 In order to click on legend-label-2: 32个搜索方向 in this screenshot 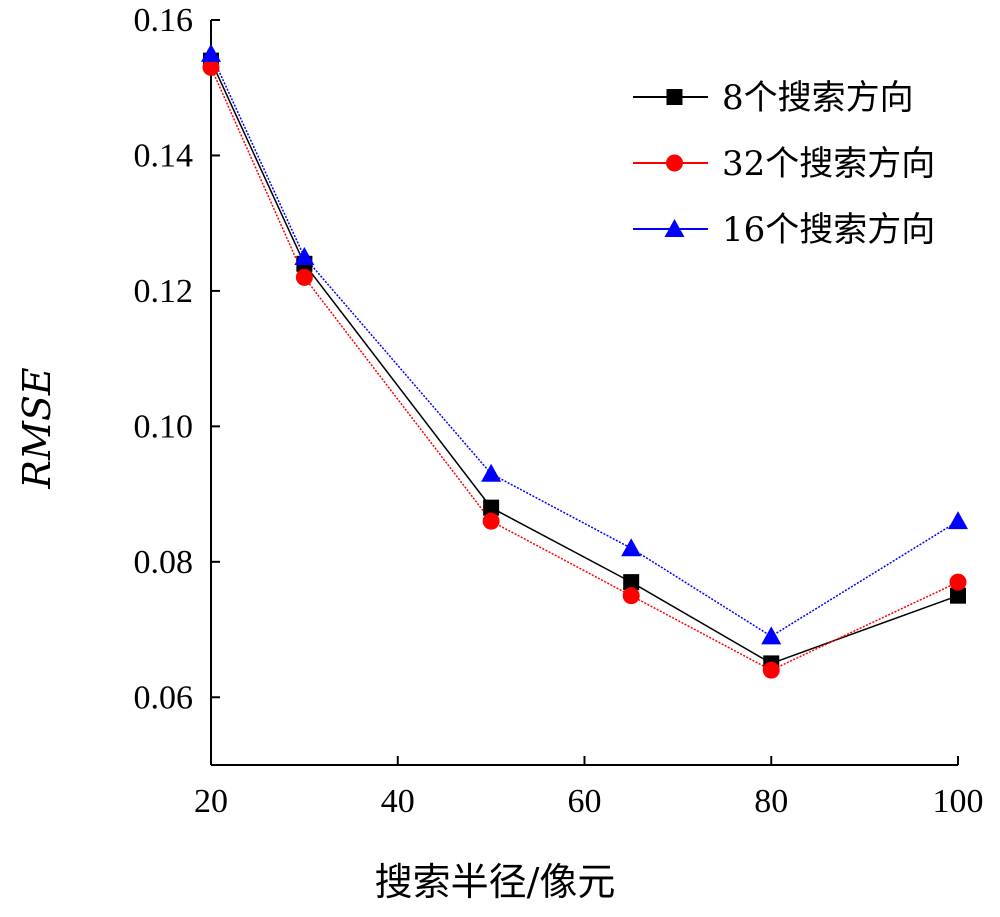, I will do `click(828, 164)`.